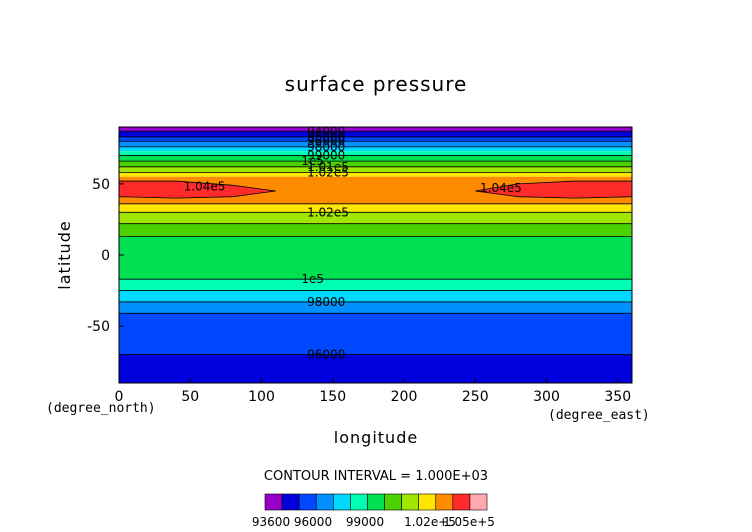 The image size is (752, 532). What do you see at coordinates (469, 522) in the screenshot?
I see `colorbar-tick-label: 1.05e+5` at bounding box center [469, 522].